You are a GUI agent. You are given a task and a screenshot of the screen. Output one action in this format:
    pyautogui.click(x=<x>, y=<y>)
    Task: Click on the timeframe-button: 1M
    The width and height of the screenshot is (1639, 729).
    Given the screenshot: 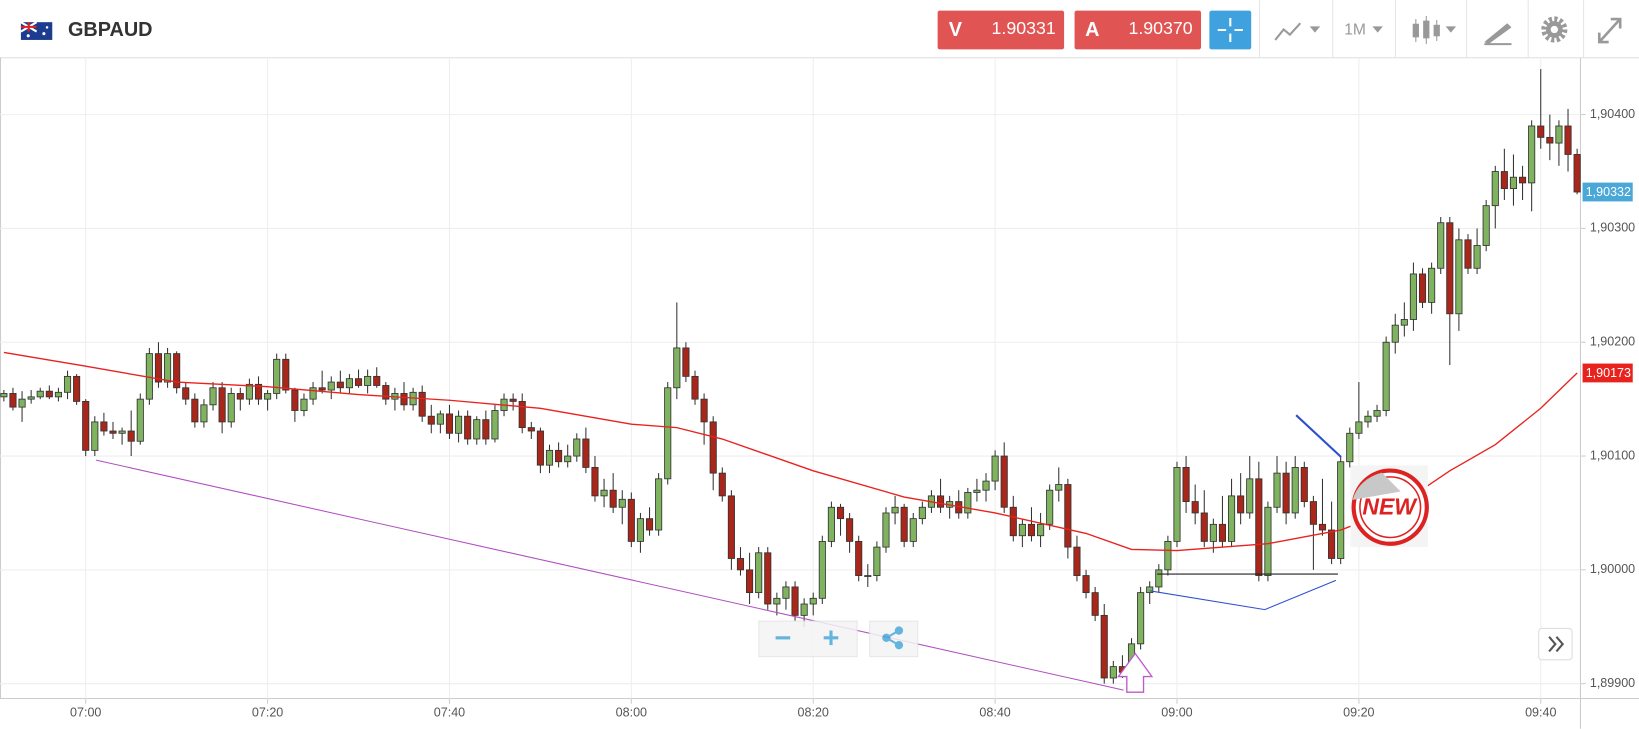 What is the action you would take?
    pyautogui.click(x=1363, y=30)
    